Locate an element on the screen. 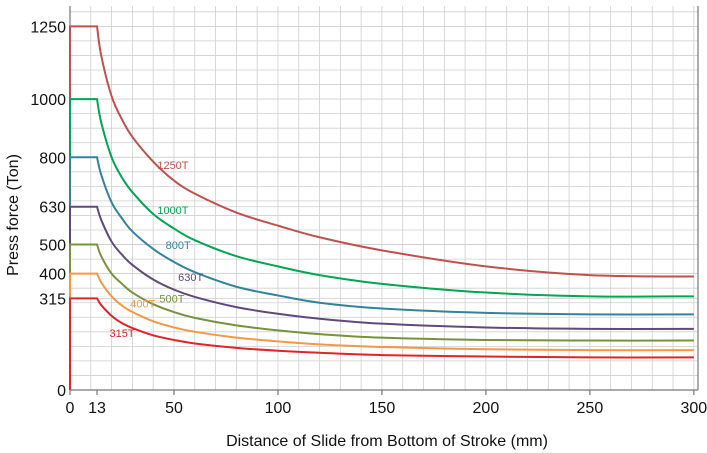  y-tick-label: 1000 is located at coordinates (48, 100).